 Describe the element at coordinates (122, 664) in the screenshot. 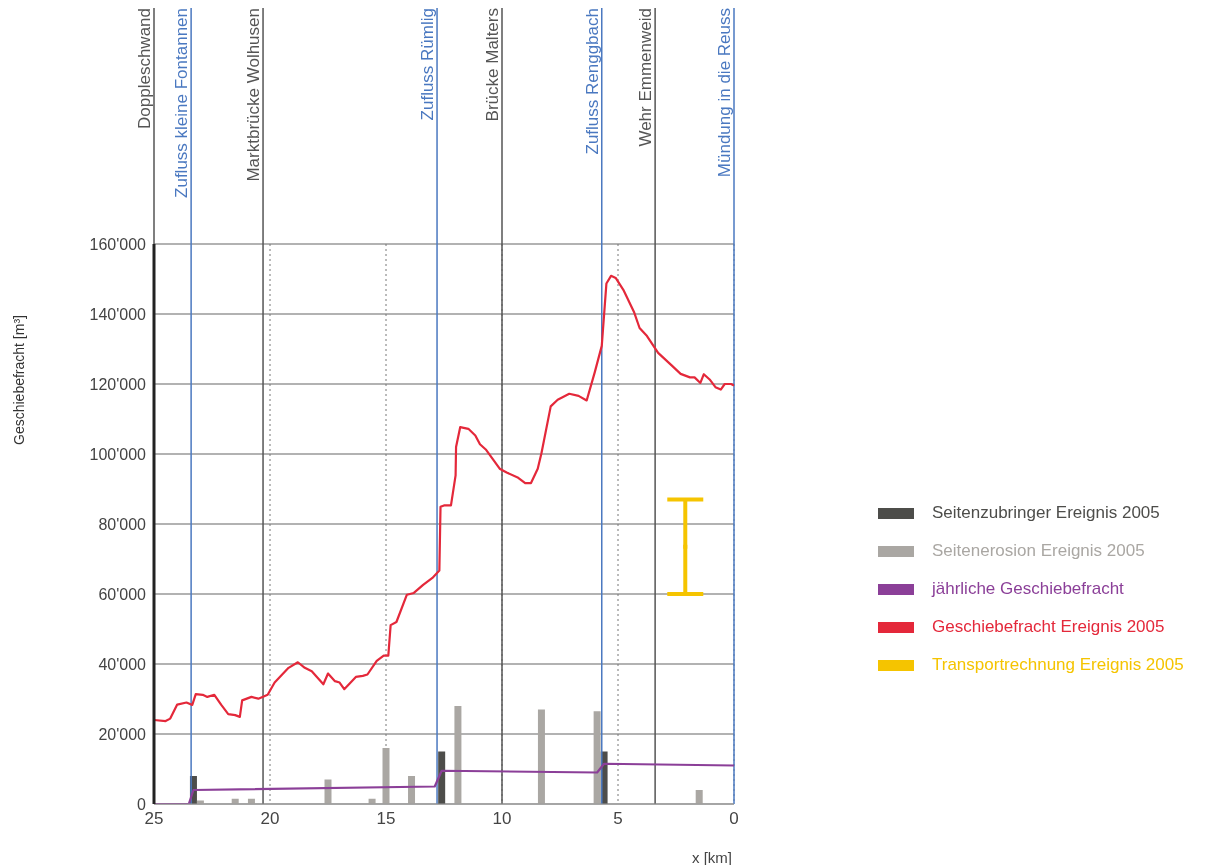

I see `y-tick-label: 40'000` at that location.